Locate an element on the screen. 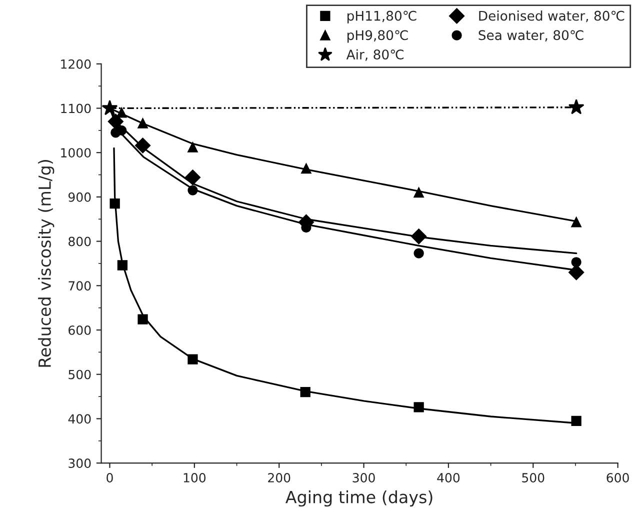  y-axis-title: Reduced viscosity (mL/g) is located at coordinates (46, 263).